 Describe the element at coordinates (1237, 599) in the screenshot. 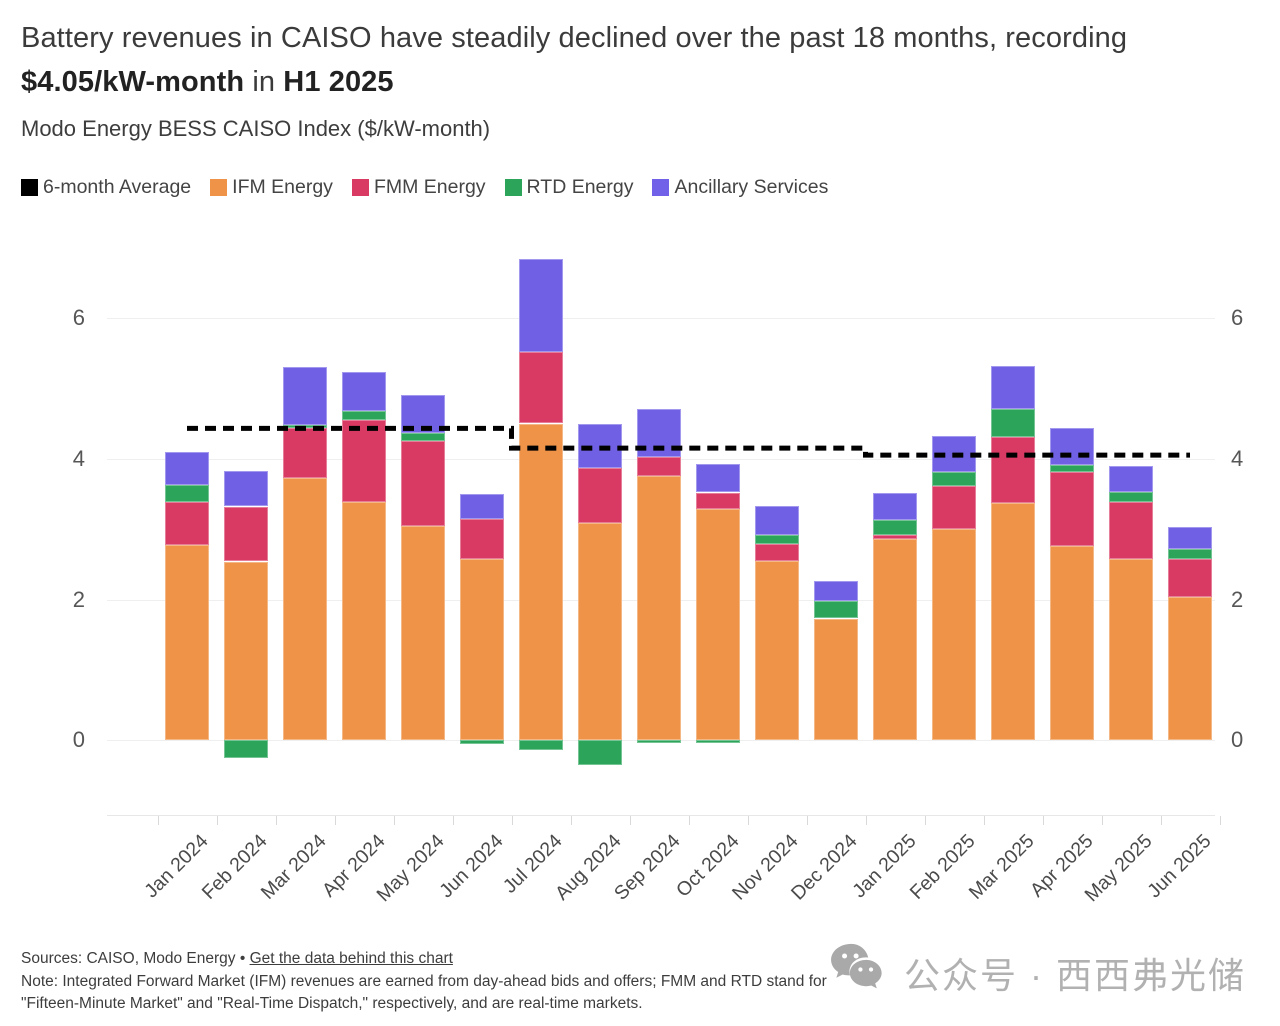

I see `y-axis-tick-label: 2` at that location.